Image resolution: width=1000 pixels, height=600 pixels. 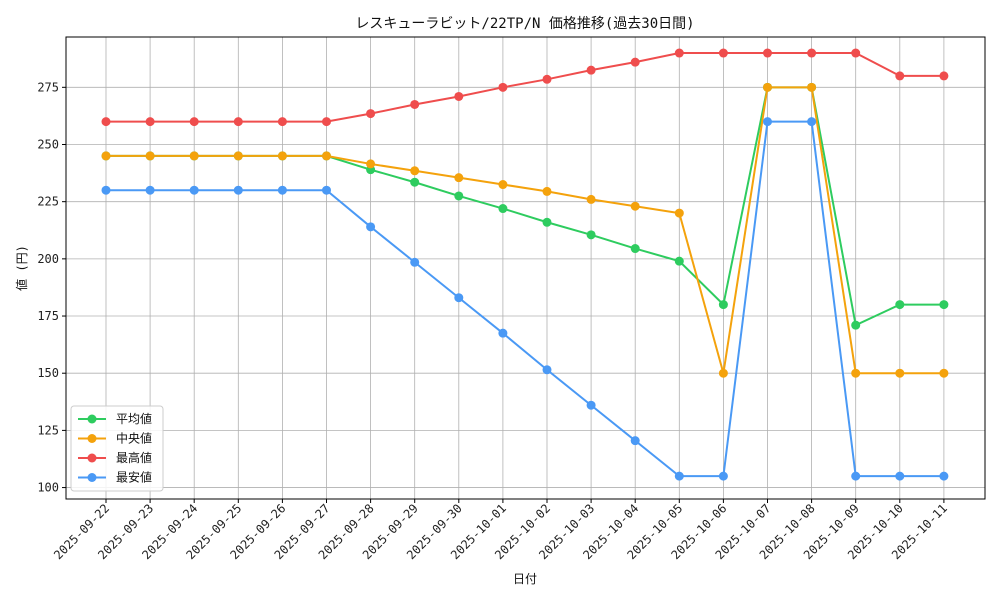 What do you see at coordinates (48, 430) in the screenshot?
I see `y-tick-label: 125` at bounding box center [48, 430].